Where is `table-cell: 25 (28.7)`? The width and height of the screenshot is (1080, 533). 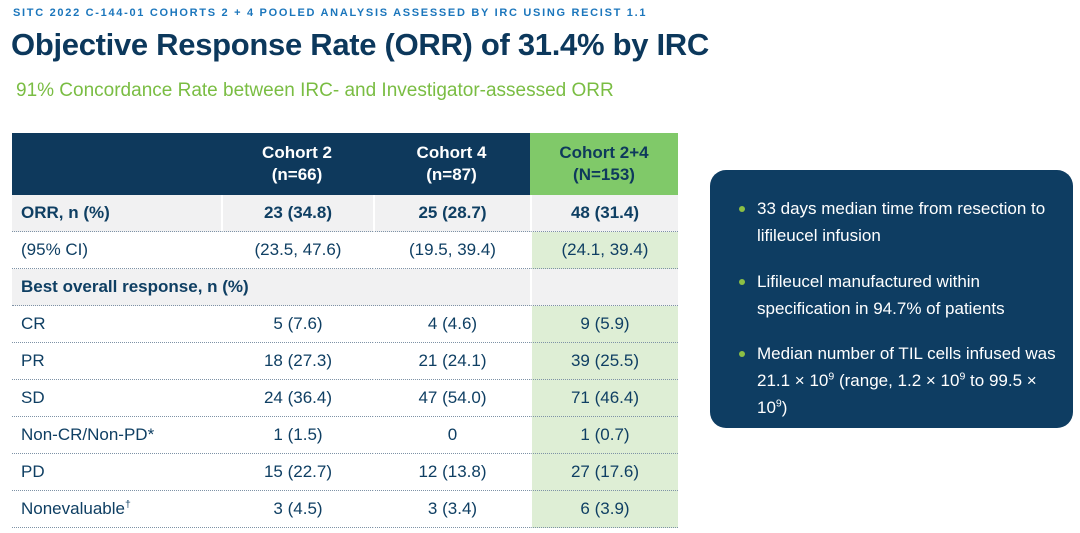 table-cell: 25 (28.7) is located at coordinates (451, 213).